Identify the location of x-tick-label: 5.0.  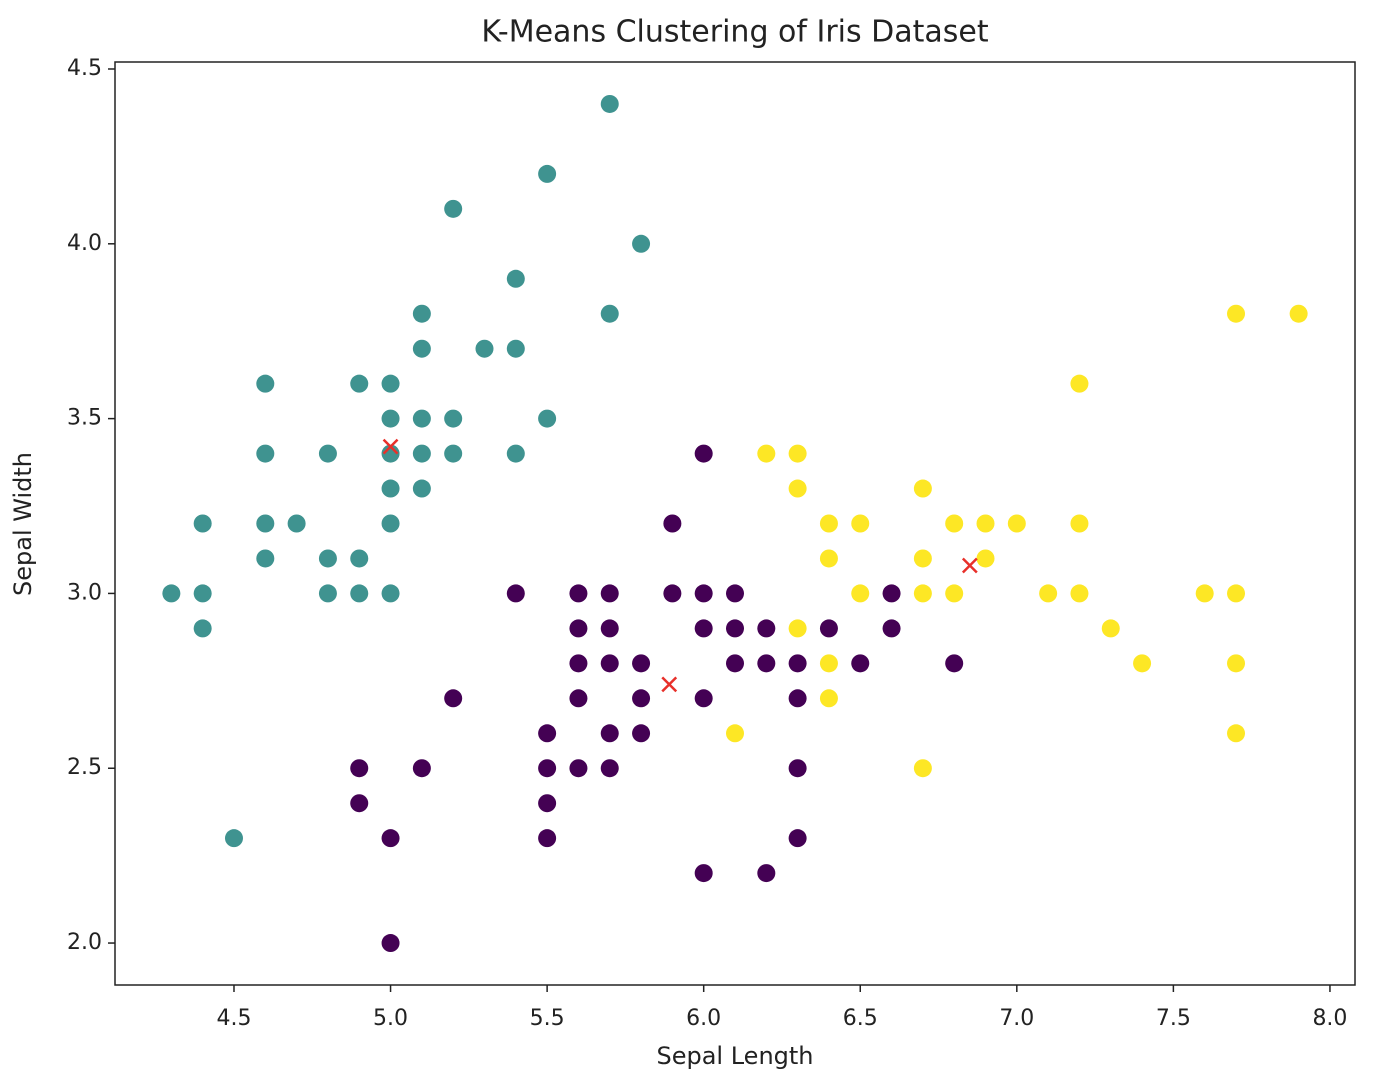
(390, 1018).